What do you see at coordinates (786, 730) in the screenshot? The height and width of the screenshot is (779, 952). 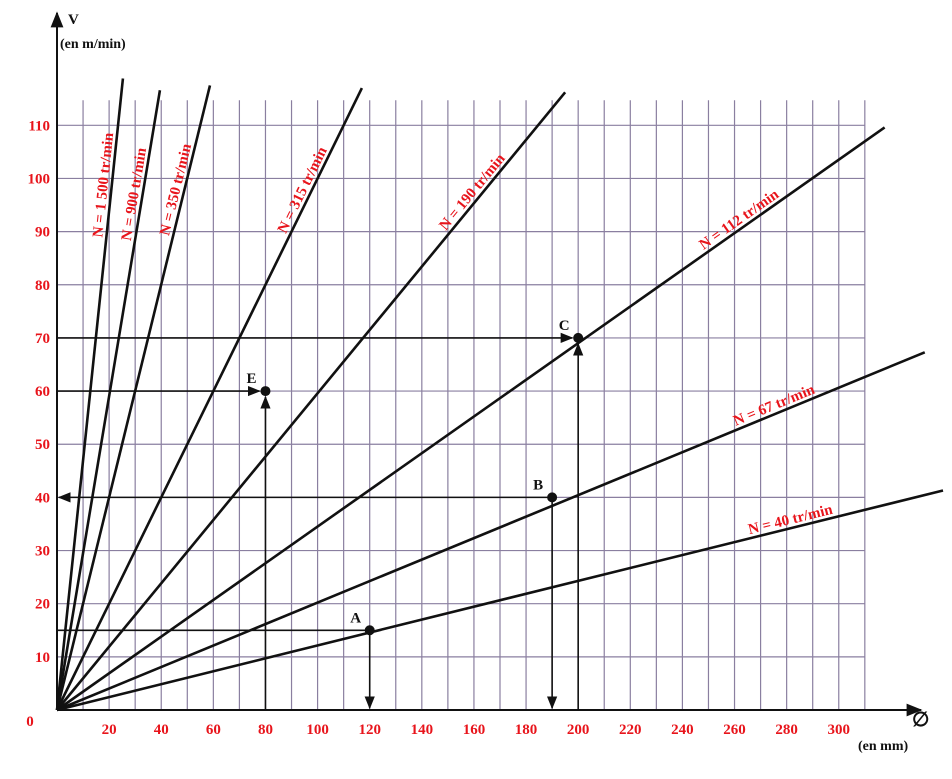 I see `x-tick-label: 280` at bounding box center [786, 730].